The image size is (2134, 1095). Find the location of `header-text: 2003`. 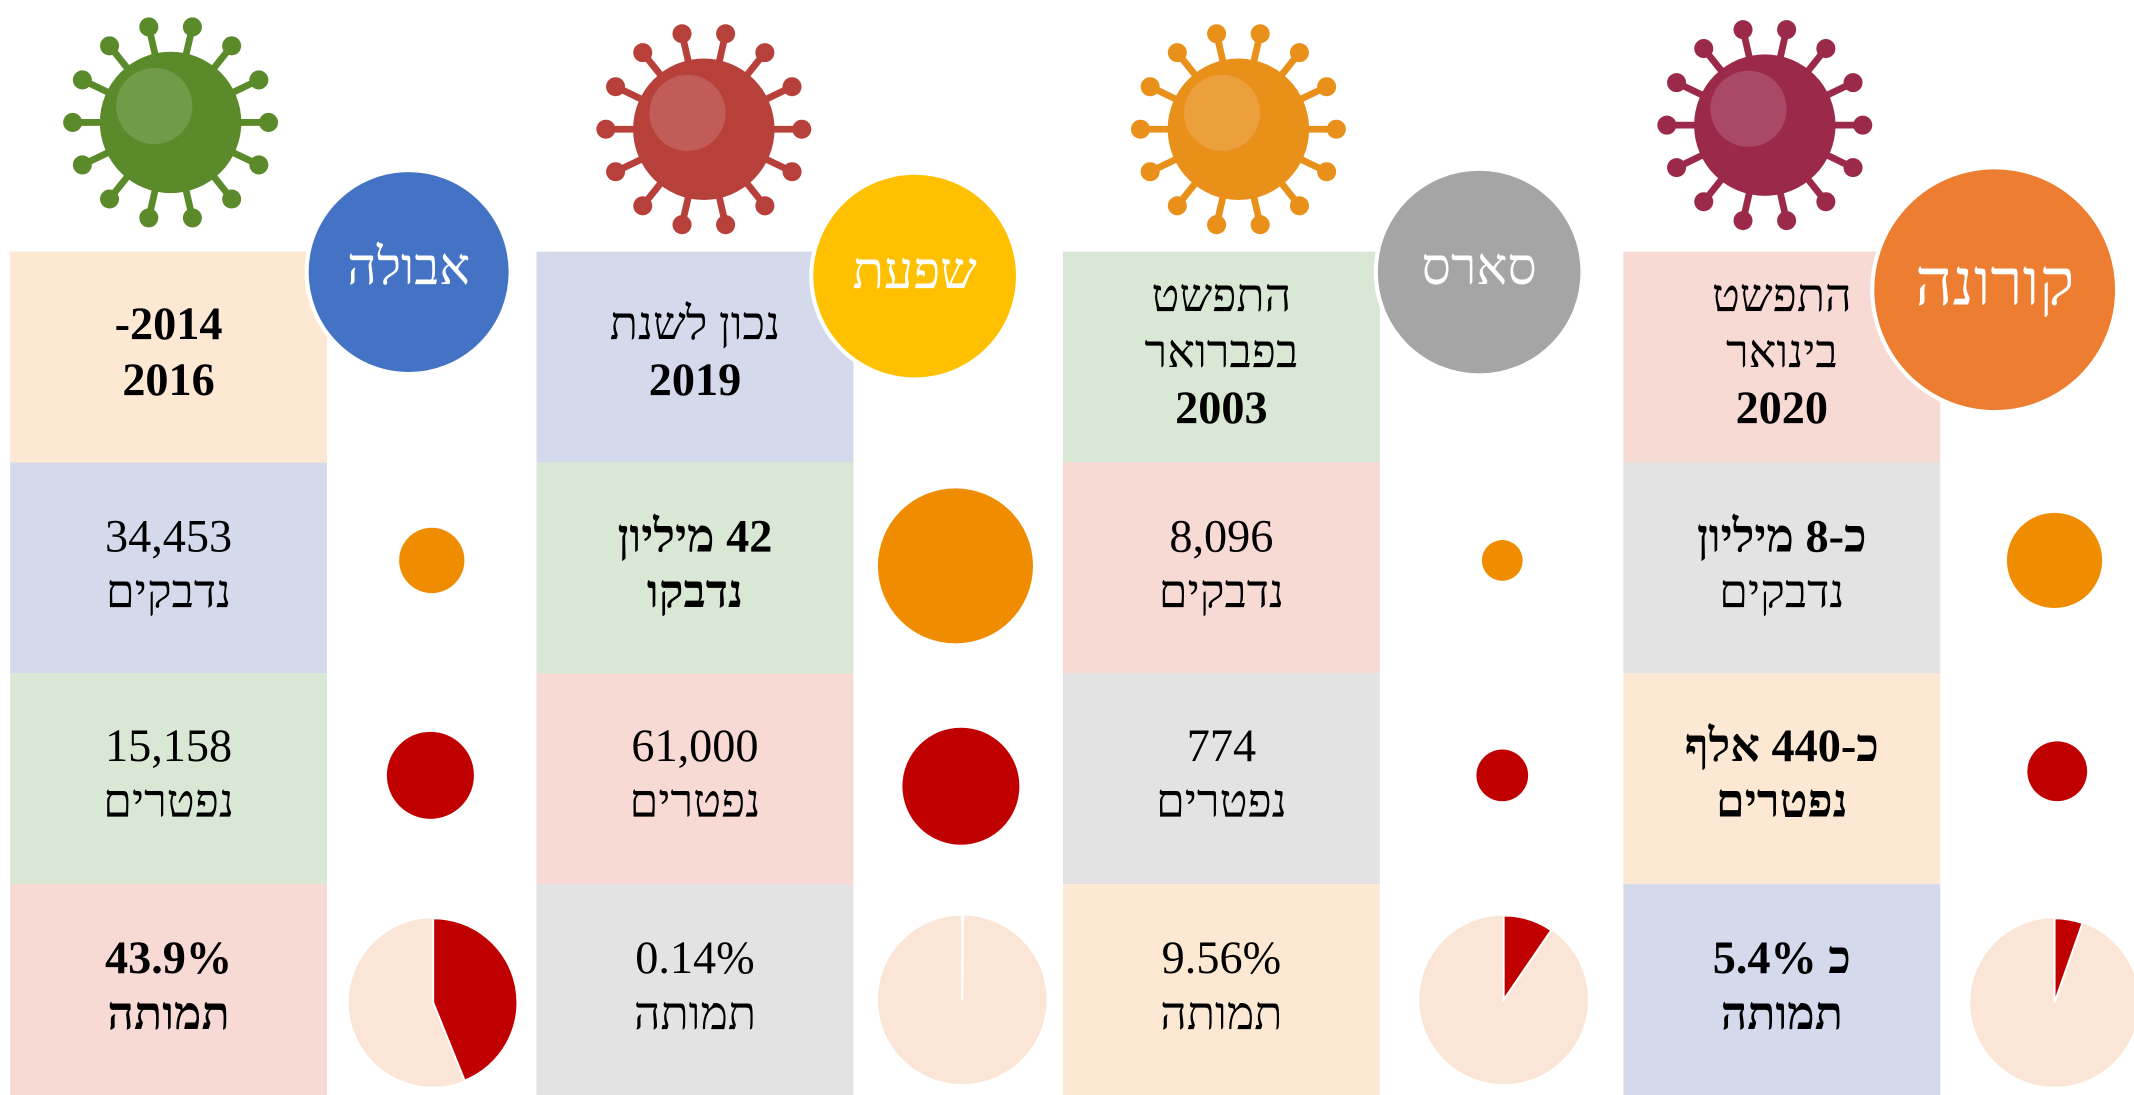

header-text: 2003 is located at coordinates (1221, 408).